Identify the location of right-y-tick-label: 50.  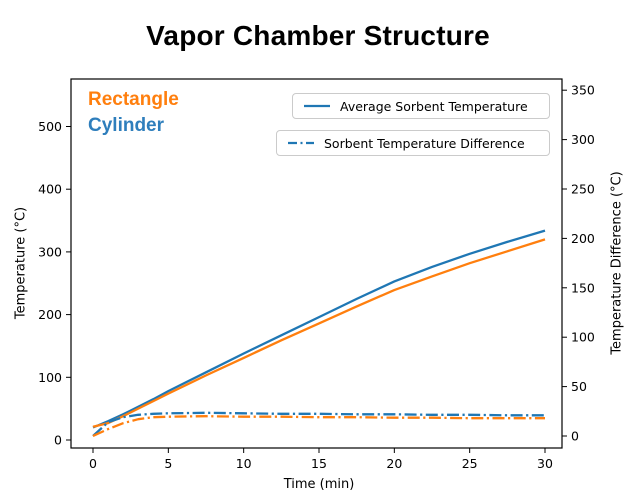
(579, 386).